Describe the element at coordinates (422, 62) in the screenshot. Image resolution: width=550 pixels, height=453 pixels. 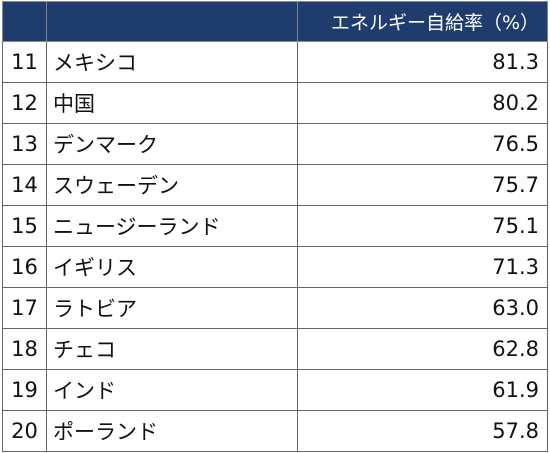
I see `value-cell: 81.3` at that location.